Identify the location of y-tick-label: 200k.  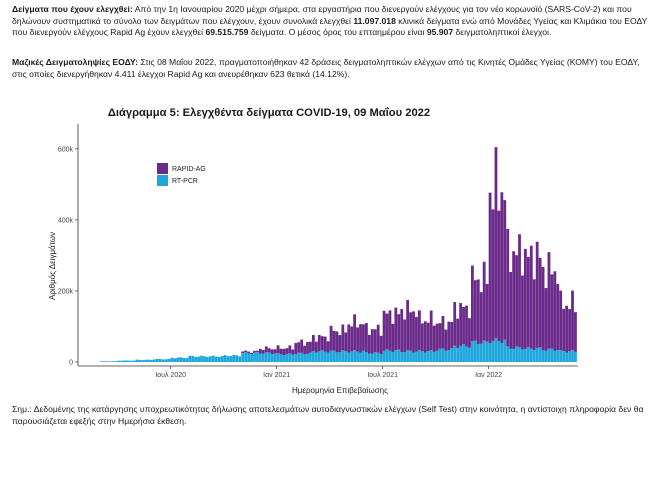
(66, 291).